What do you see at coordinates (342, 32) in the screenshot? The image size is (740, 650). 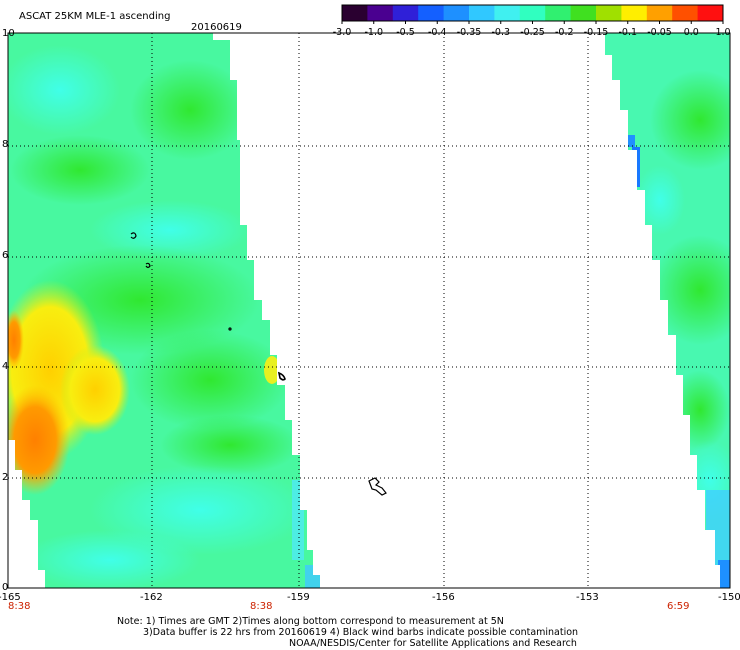 I see `colorbar-tick-label: -3.0` at bounding box center [342, 32].